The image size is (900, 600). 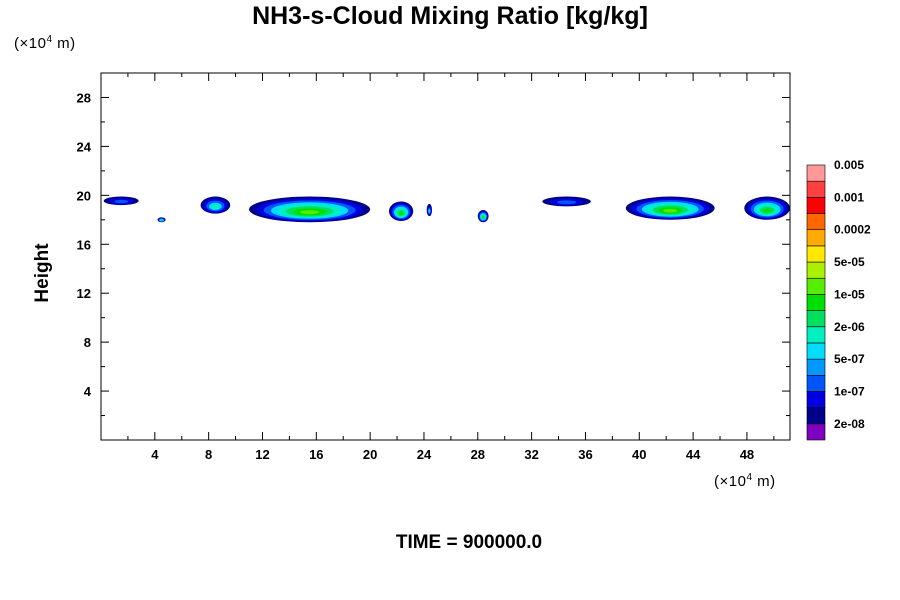 What do you see at coordinates (45, 43) in the screenshot?
I see `y-axis-unit: (×104 m)` at bounding box center [45, 43].